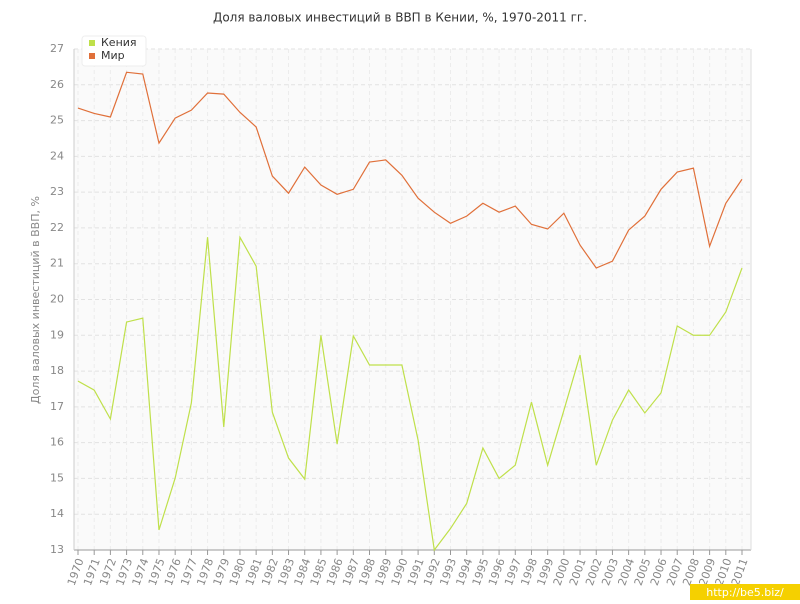 Image resolution: width=800 pixels, height=604 pixels. Describe the element at coordinates (57, 48) in the screenshot. I see `y-tick-label: 27` at that location.